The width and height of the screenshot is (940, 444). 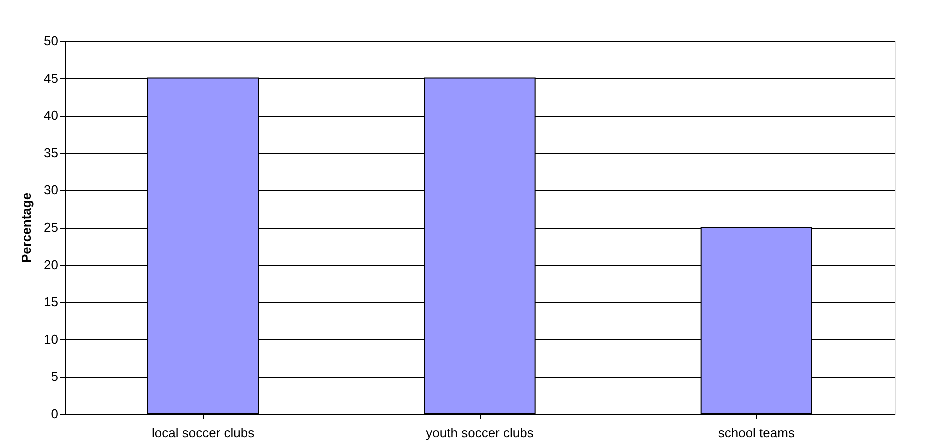 What do you see at coordinates (51, 41) in the screenshot?
I see `y-tick-label: 50` at bounding box center [51, 41].